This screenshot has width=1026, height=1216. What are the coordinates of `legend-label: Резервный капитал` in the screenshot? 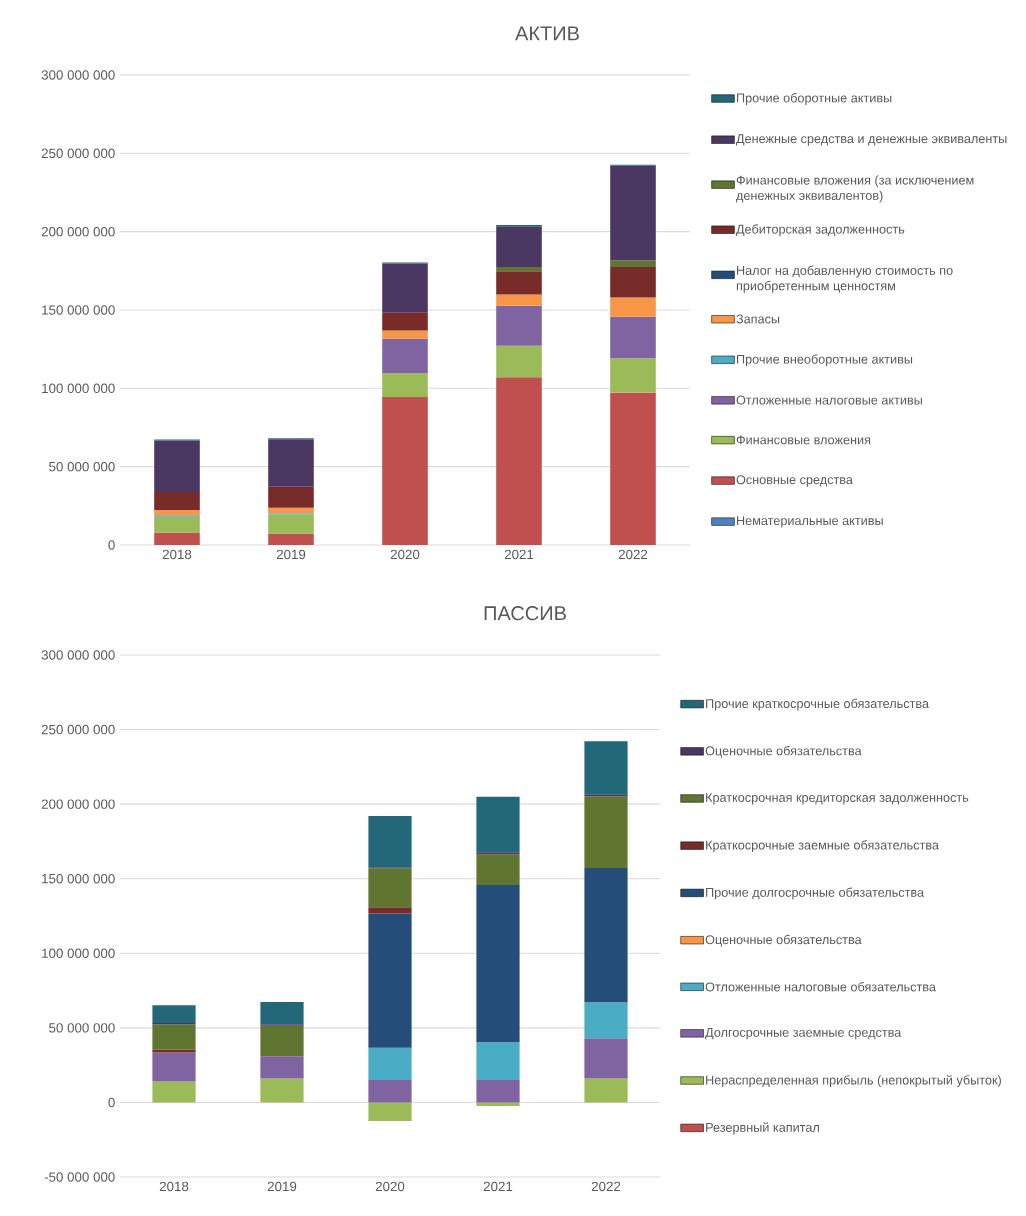 It's located at (762, 1128).